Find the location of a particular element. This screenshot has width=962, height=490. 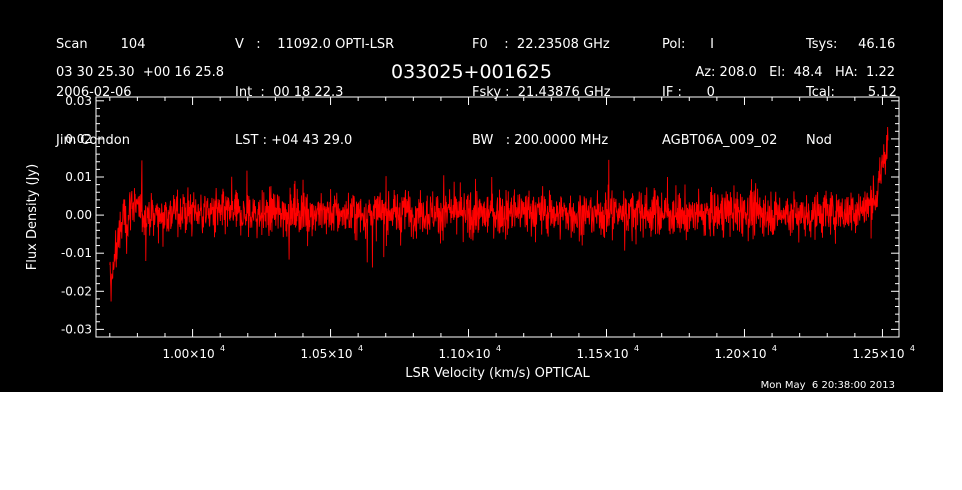

header-pol-info: Pol: I IF : 0 AGBT06A_009_02 is located at coordinates (719, 93).